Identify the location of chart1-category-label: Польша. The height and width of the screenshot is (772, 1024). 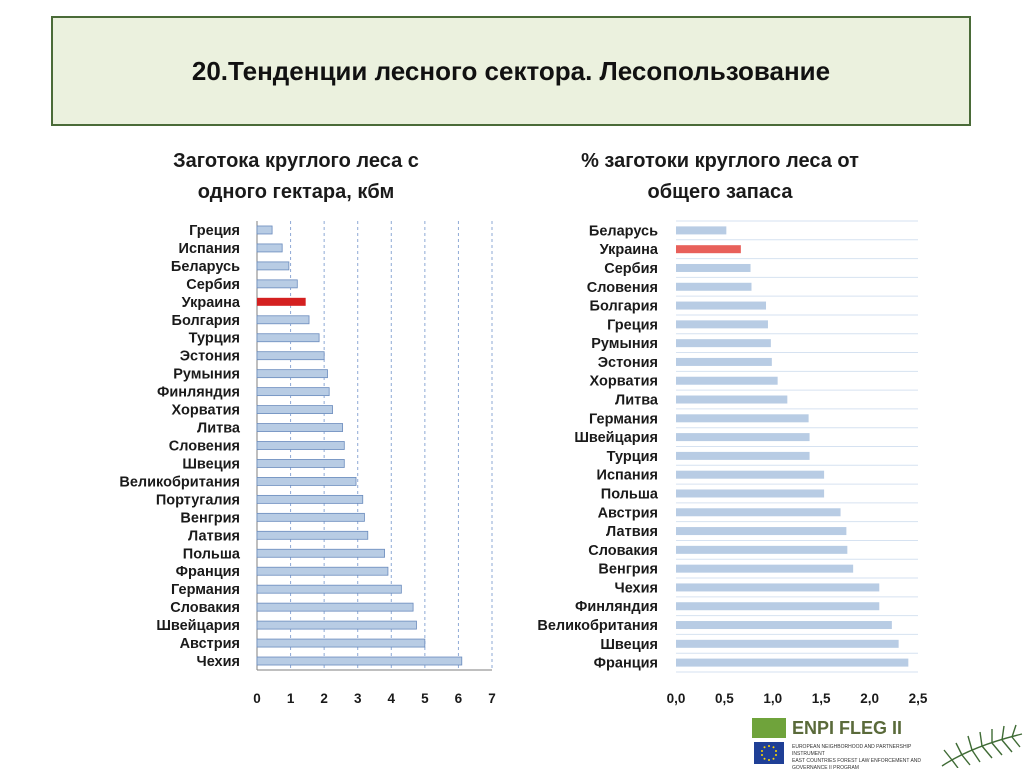
(212, 554).